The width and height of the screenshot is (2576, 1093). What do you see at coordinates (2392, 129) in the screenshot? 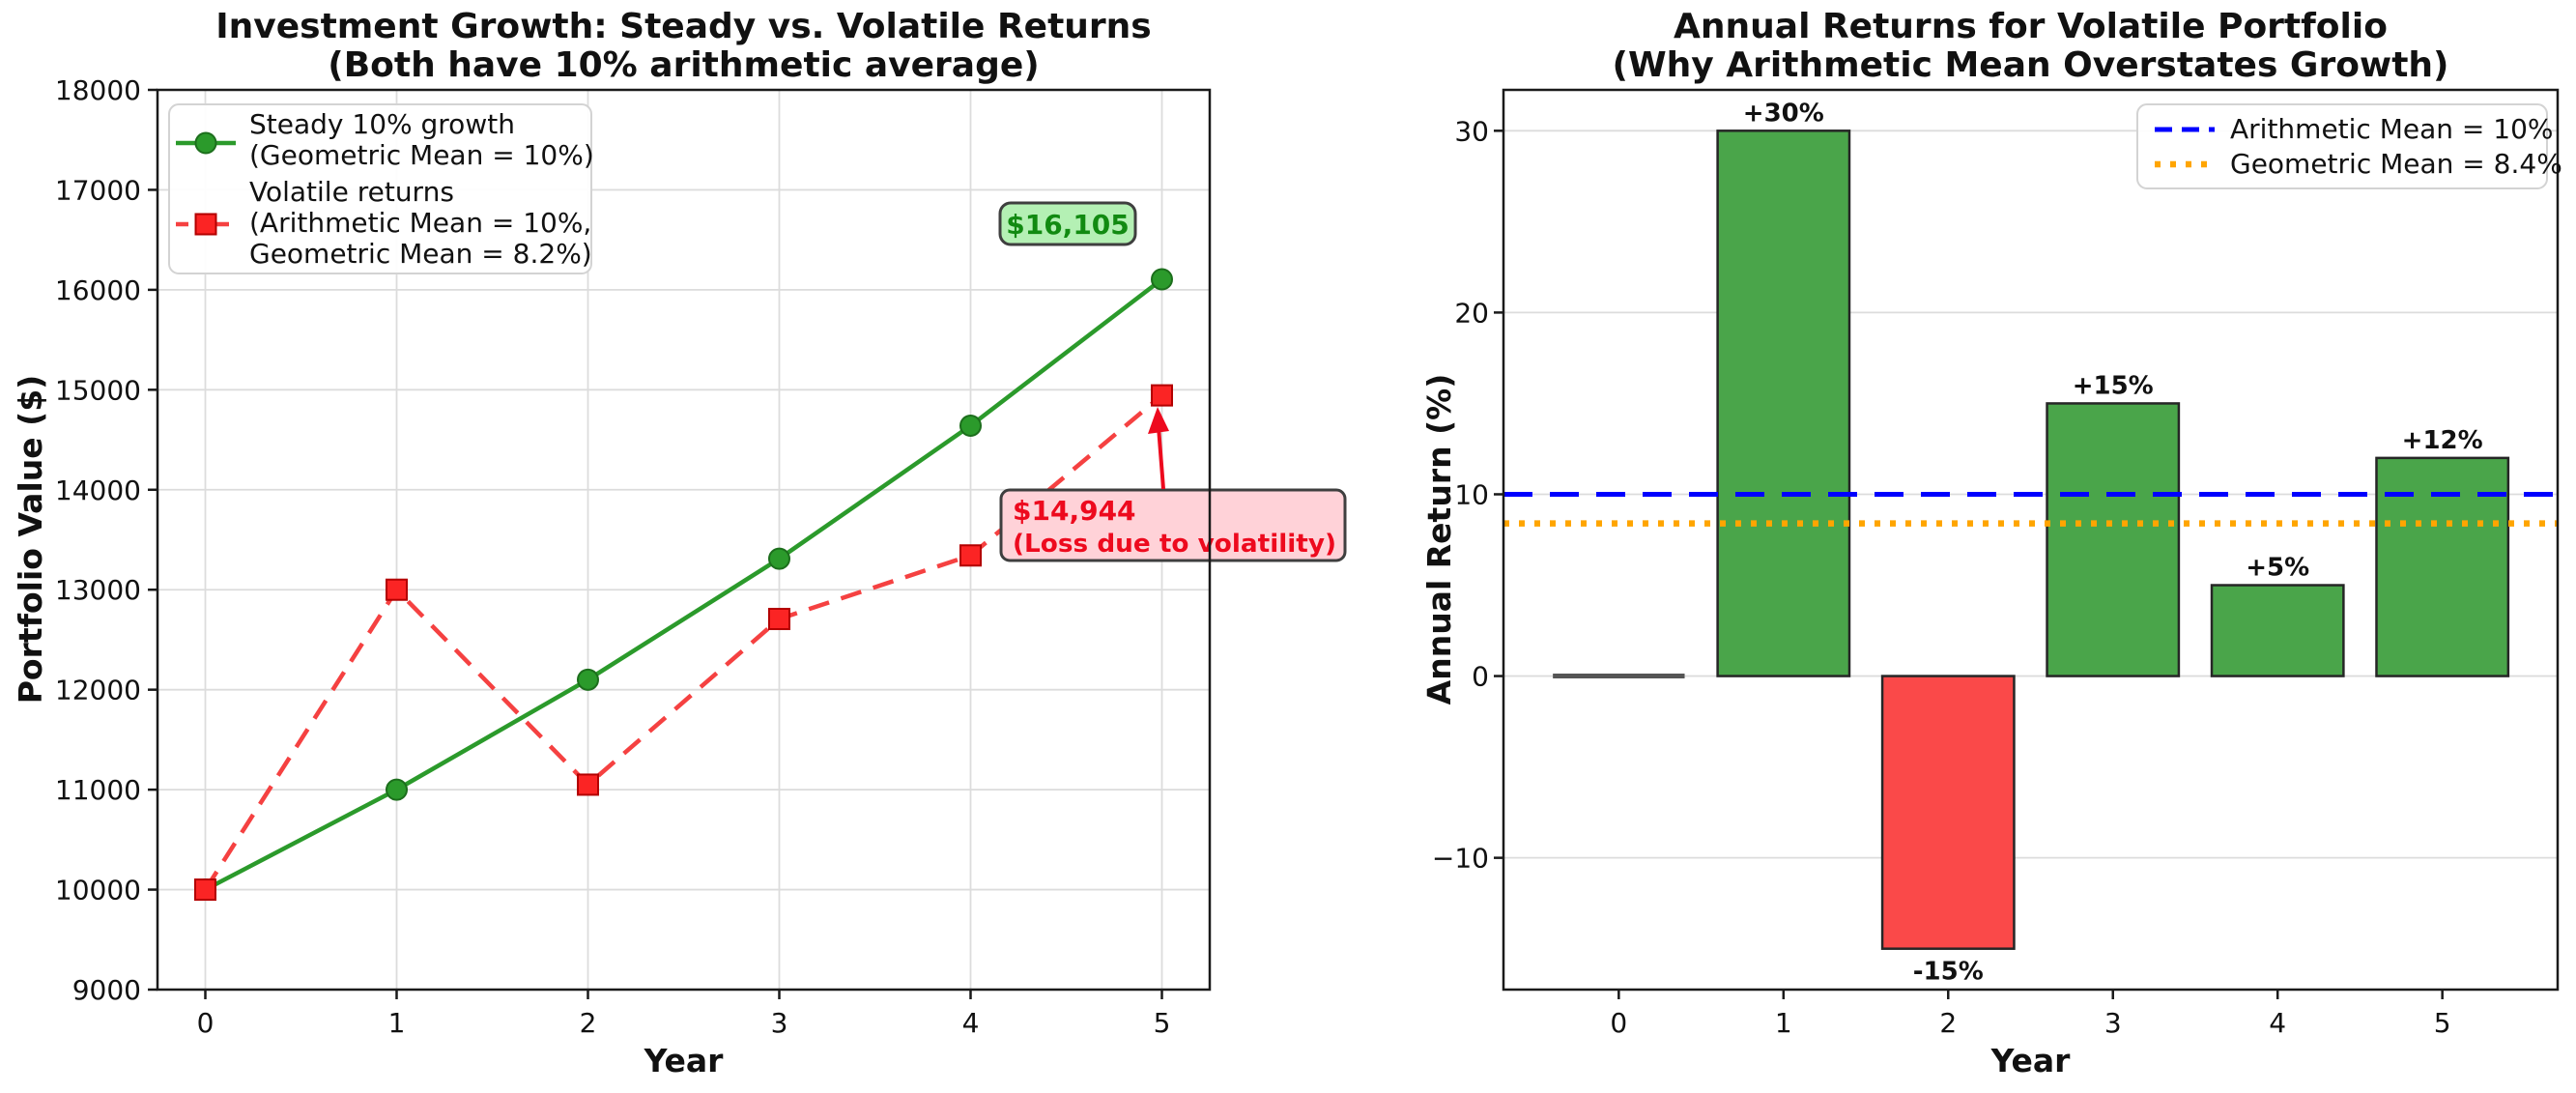
I see `legend-label-arithmetic-mean: Arithmetic Mean = 10%` at bounding box center [2392, 129].